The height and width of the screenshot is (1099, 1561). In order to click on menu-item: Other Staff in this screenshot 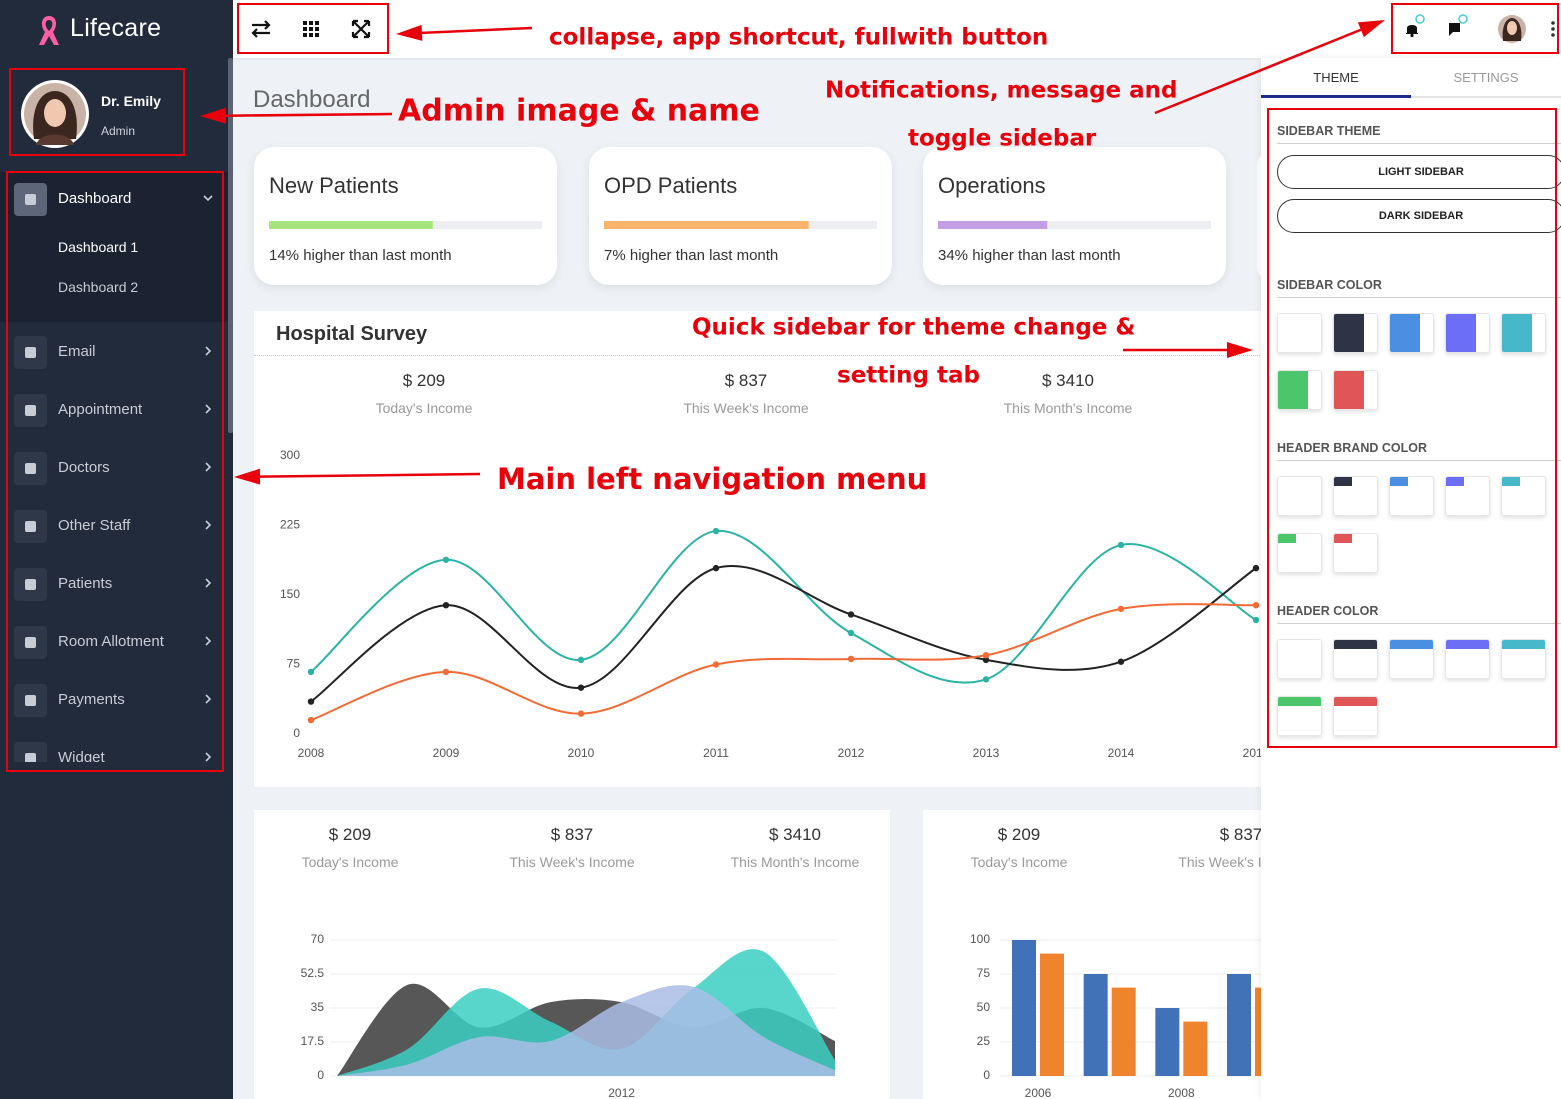, I will do `click(114, 526)`.